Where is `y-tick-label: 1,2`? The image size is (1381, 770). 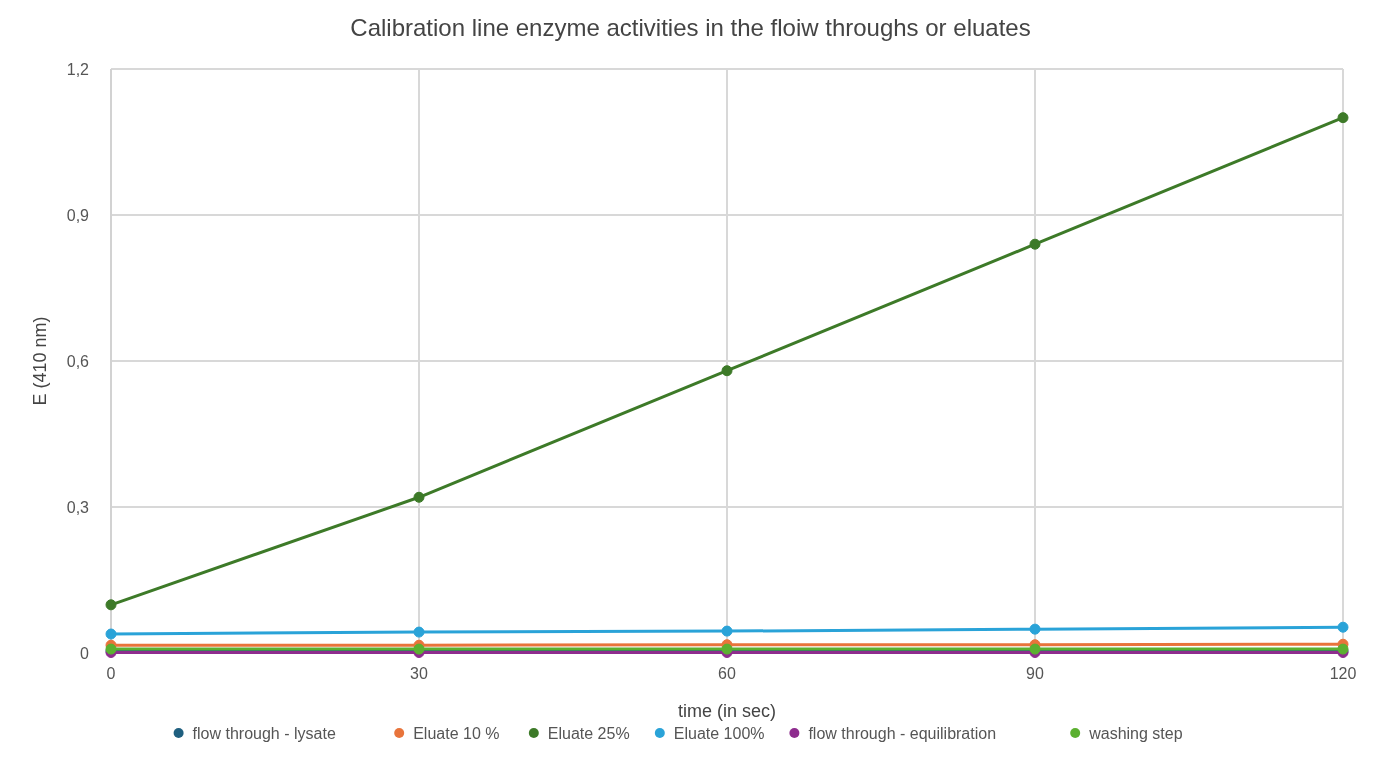
y-tick-label: 1,2 is located at coordinates (78, 69).